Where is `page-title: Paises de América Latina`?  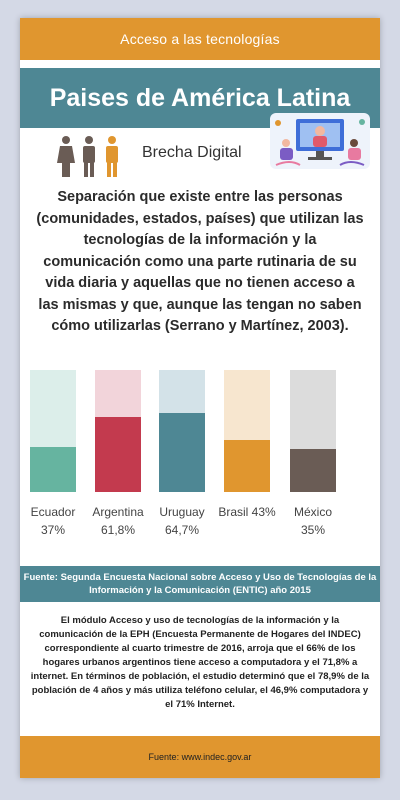 page-title: Paises de América Latina is located at coordinates (200, 97).